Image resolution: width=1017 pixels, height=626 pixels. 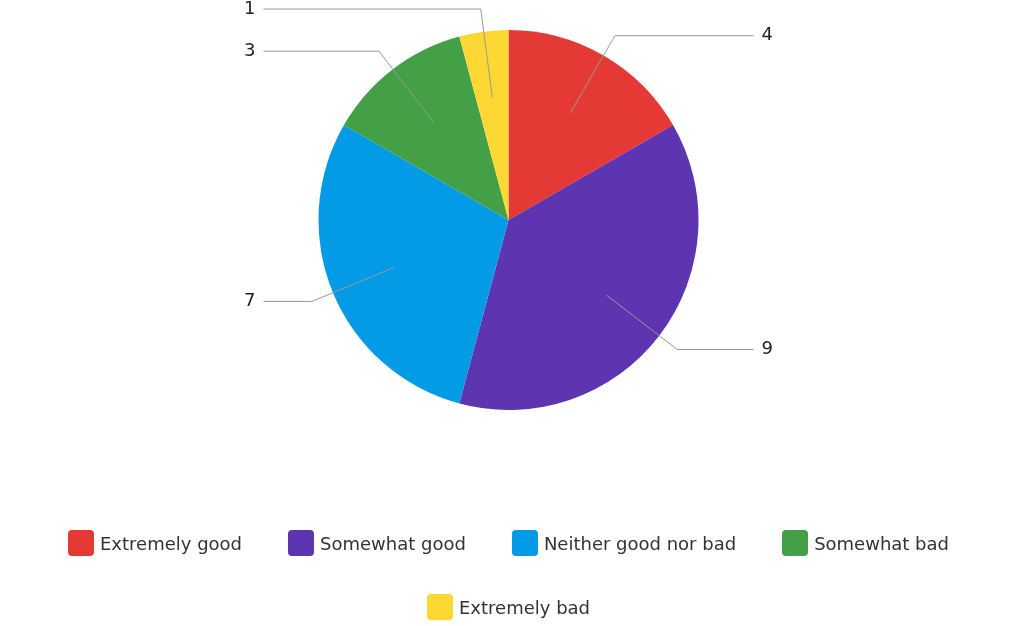 I want to click on legend-label: Extremely bad, so click(x=524, y=607).